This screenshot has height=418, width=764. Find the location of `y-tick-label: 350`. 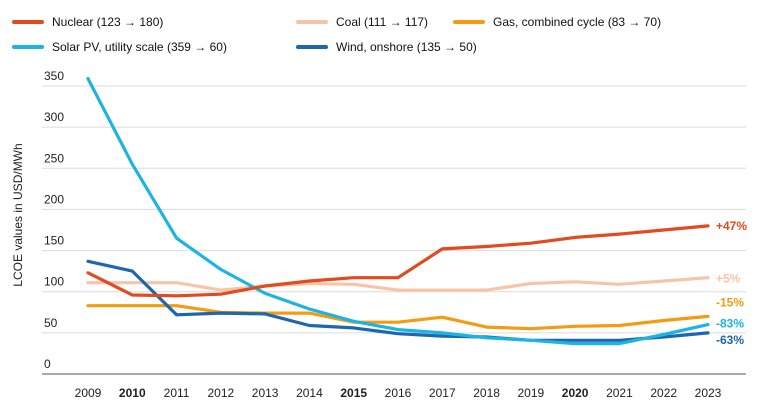

y-tick-label: 350 is located at coordinates (54, 76).